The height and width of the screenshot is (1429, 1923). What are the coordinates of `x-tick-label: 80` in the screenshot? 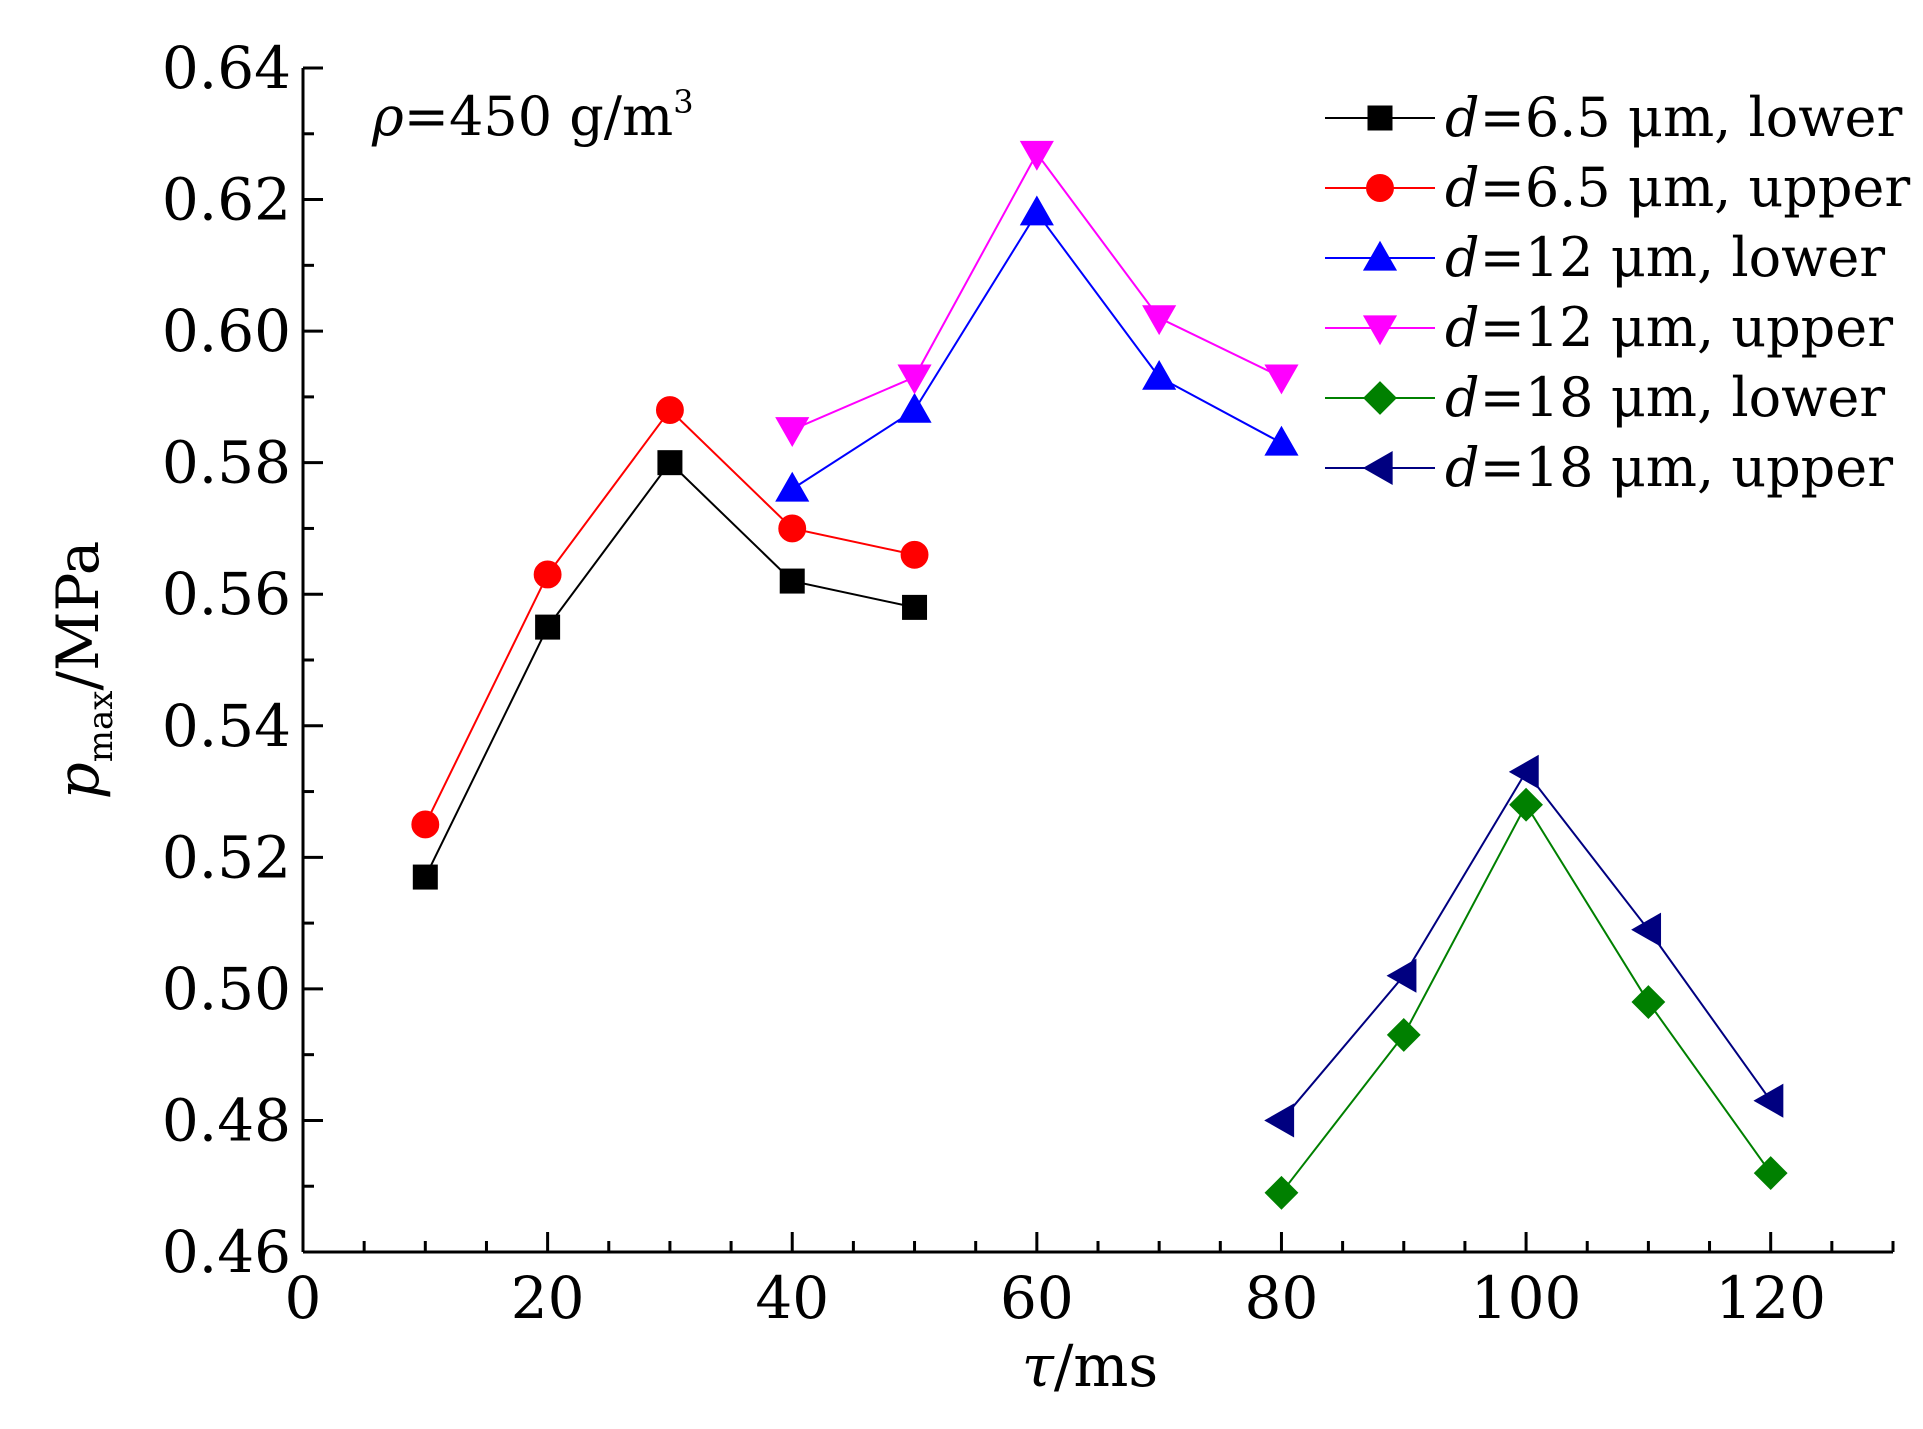 It's located at (1282, 1298).